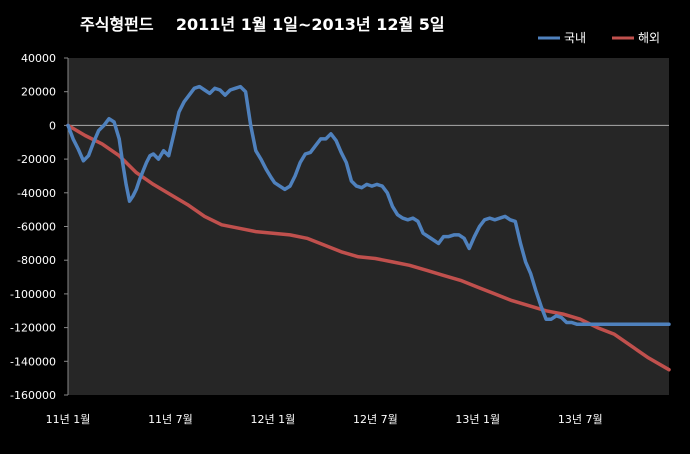  I want to click on x-tick-label: 11년 1월, so click(68, 419).